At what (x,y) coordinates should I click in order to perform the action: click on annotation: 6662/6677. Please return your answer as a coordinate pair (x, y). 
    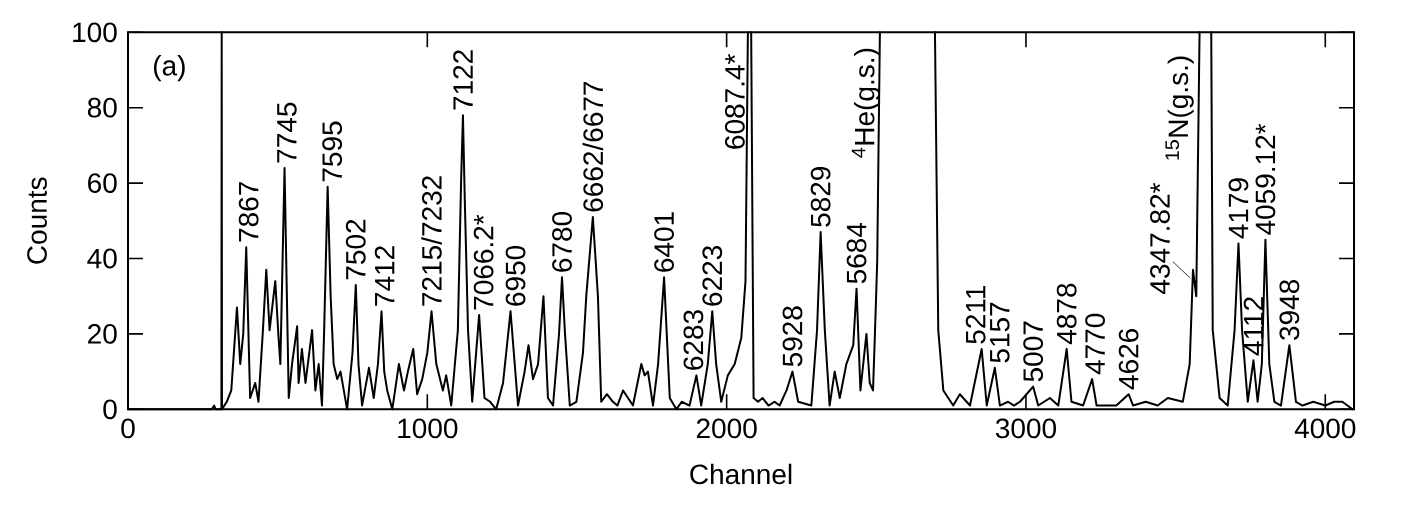
    Looking at the image, I should click on (593, 146).